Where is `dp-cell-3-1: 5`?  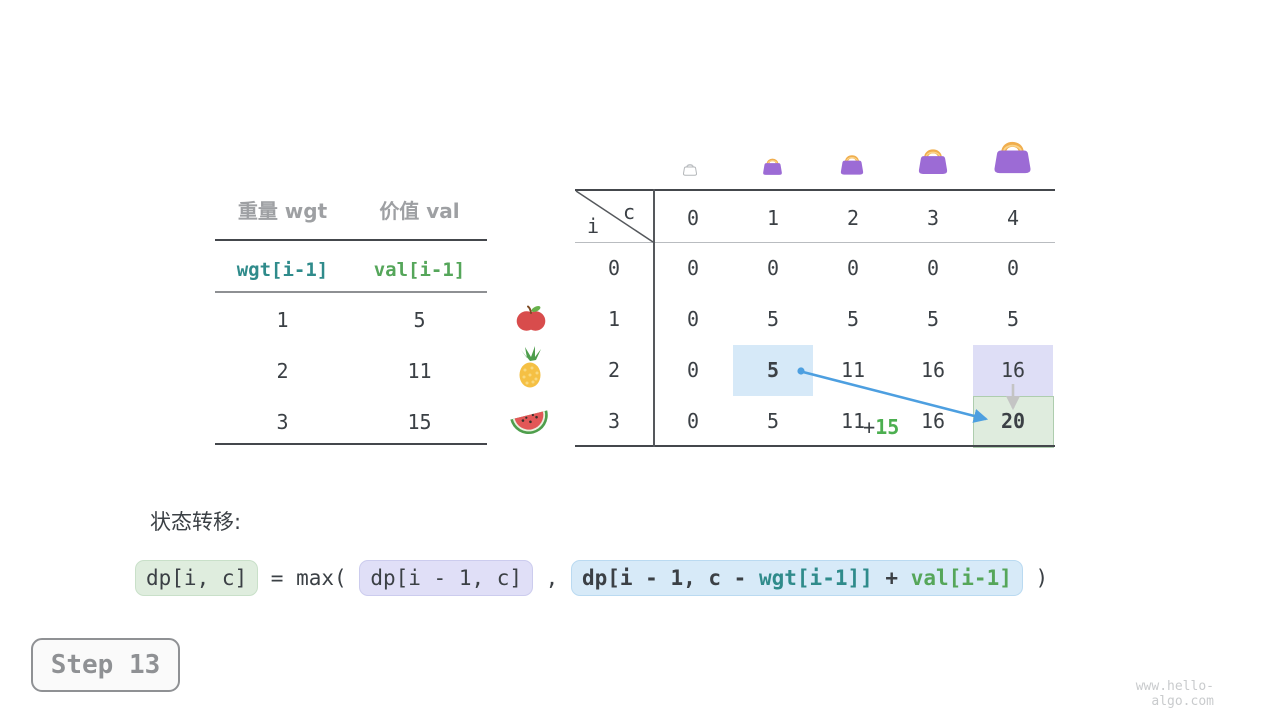
dp-cell-3-1: 5 is located at coordinates (773, 421).